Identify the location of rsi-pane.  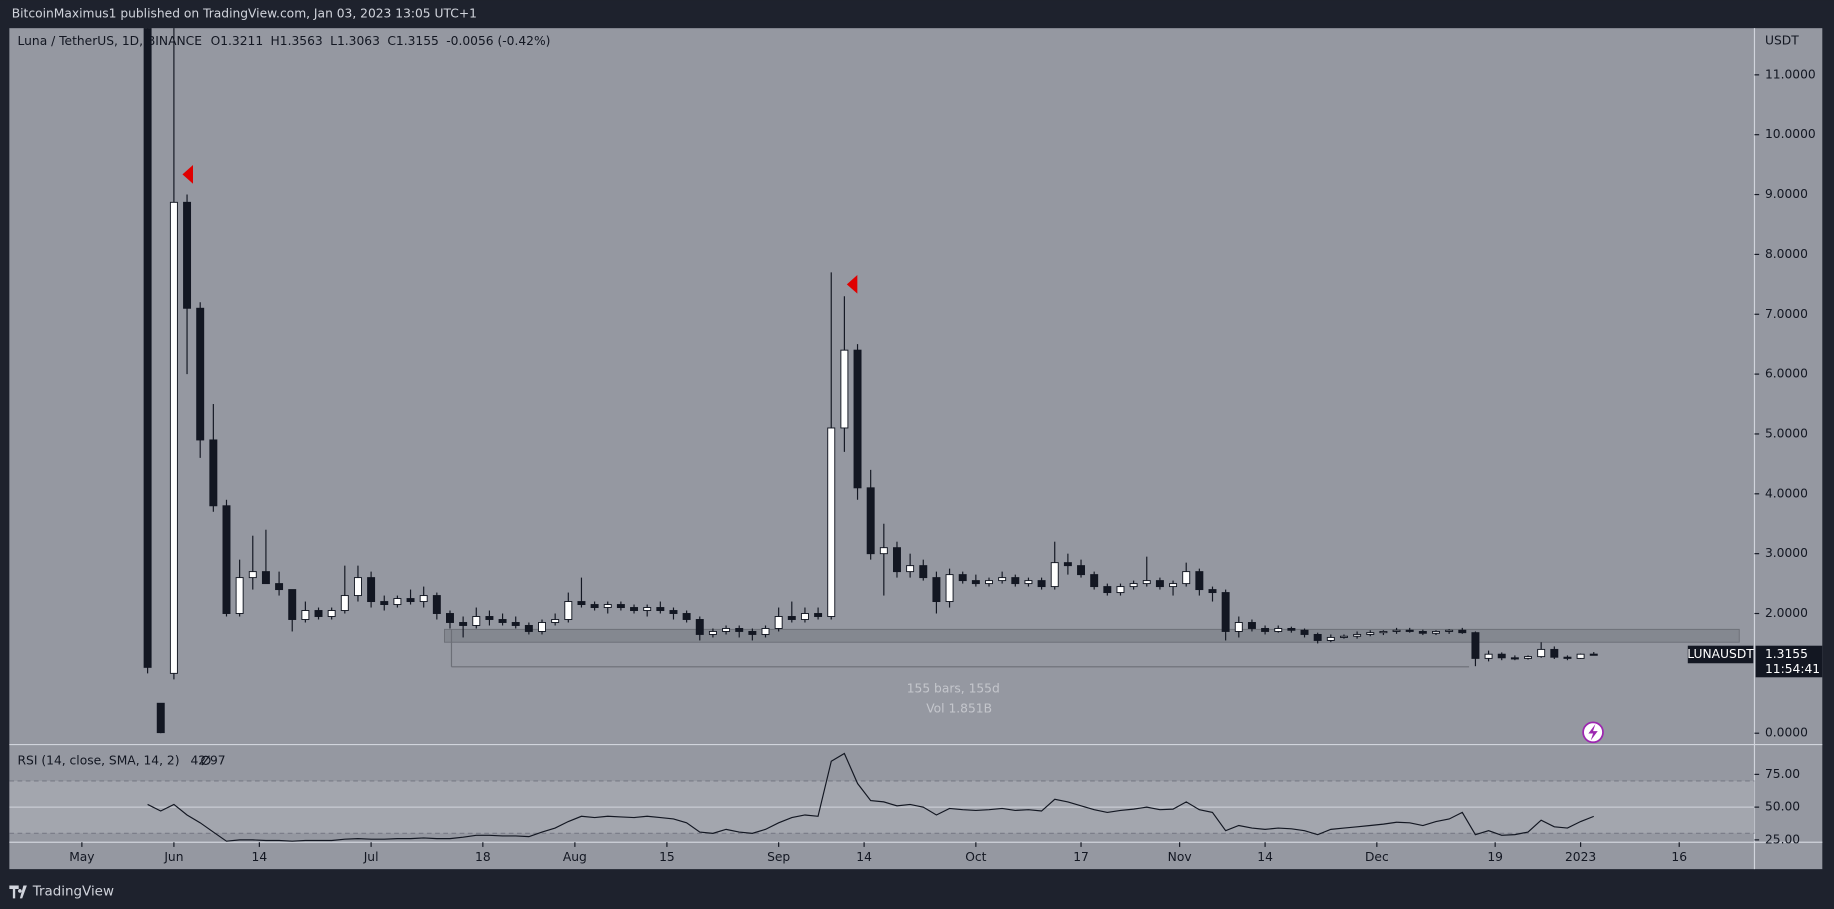
(882, 797).